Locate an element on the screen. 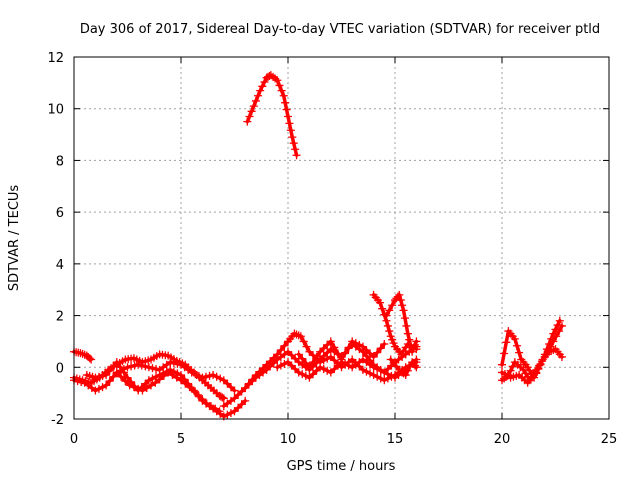 This screenshot has width=640, height=480. x-tick-label: 25 is located at coordinates (609, 439).